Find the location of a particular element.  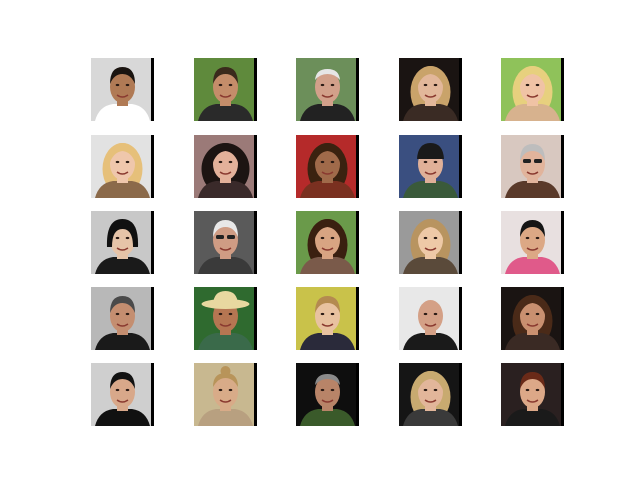

face-tile-r5-c2 is located at coordinates (225, 394).